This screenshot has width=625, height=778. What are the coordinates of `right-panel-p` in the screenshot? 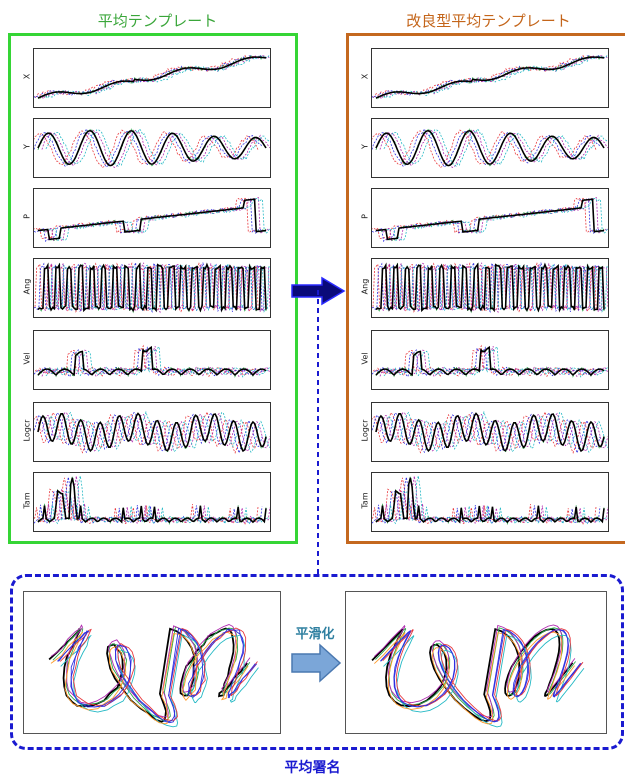 It's located at (490, 218).